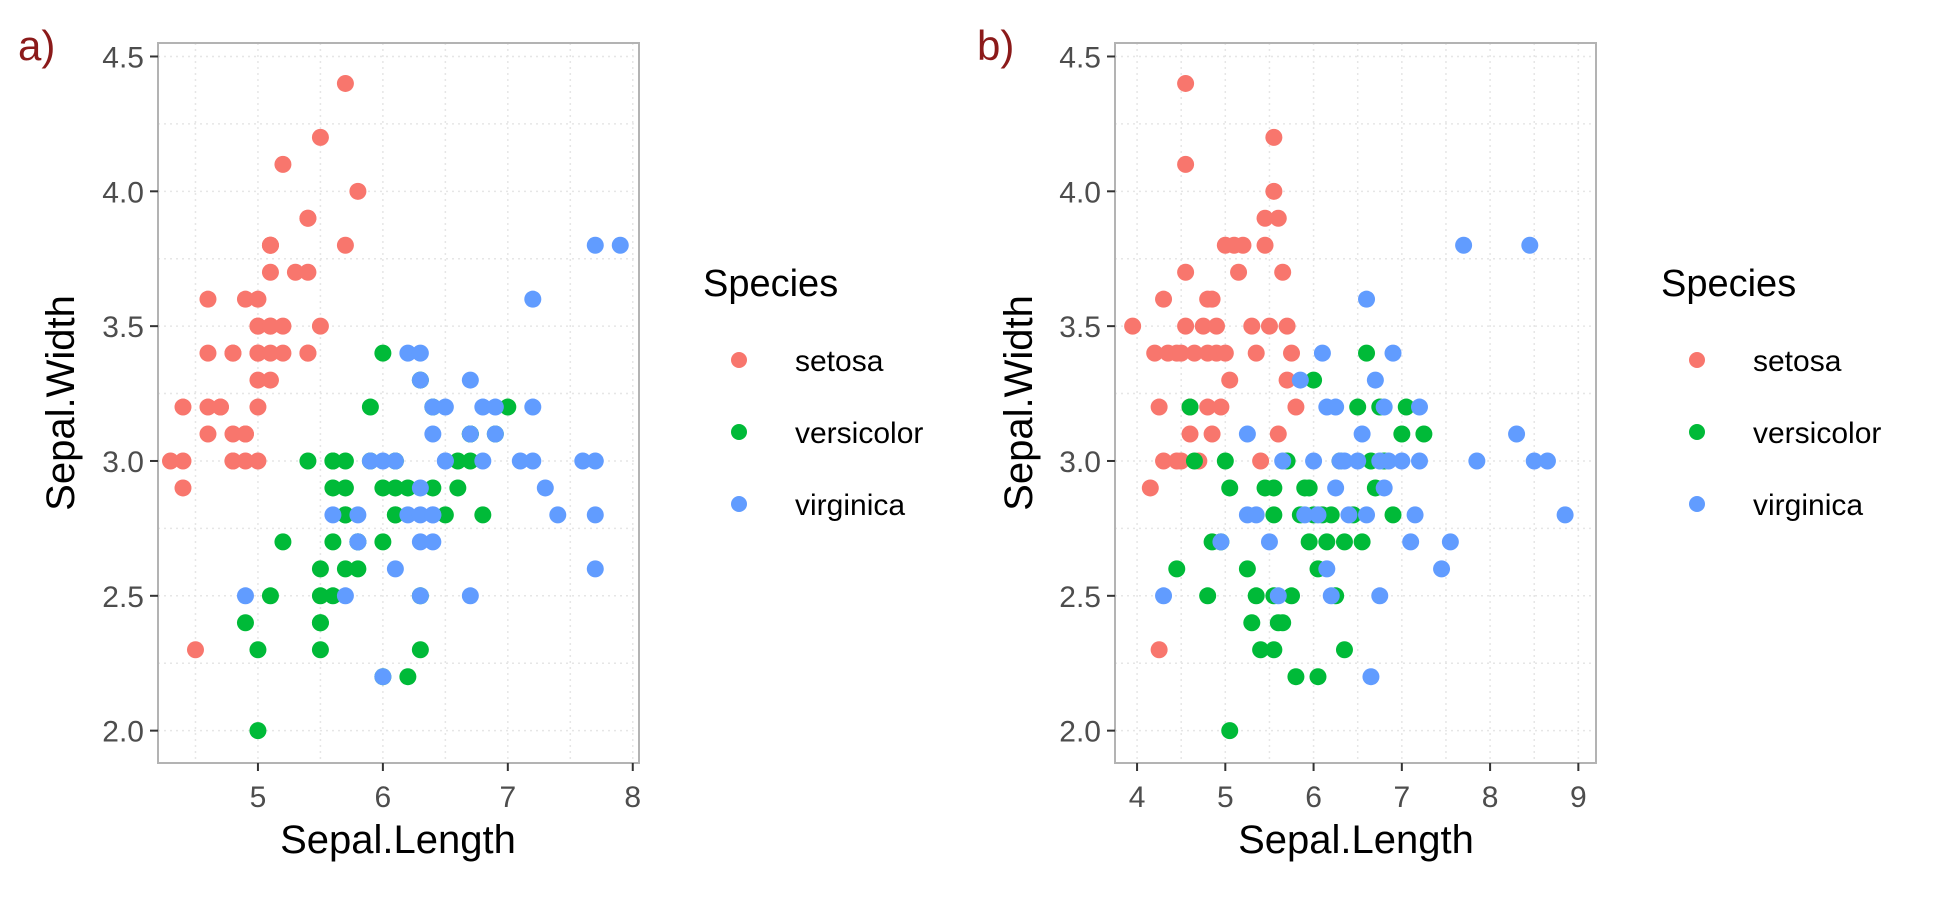 This screenshot has height=900, width=1950. Describe the element at coordinates (1080, 732) in the screenshot. I see `y-tick-label-b-0: 2.0` at that location.